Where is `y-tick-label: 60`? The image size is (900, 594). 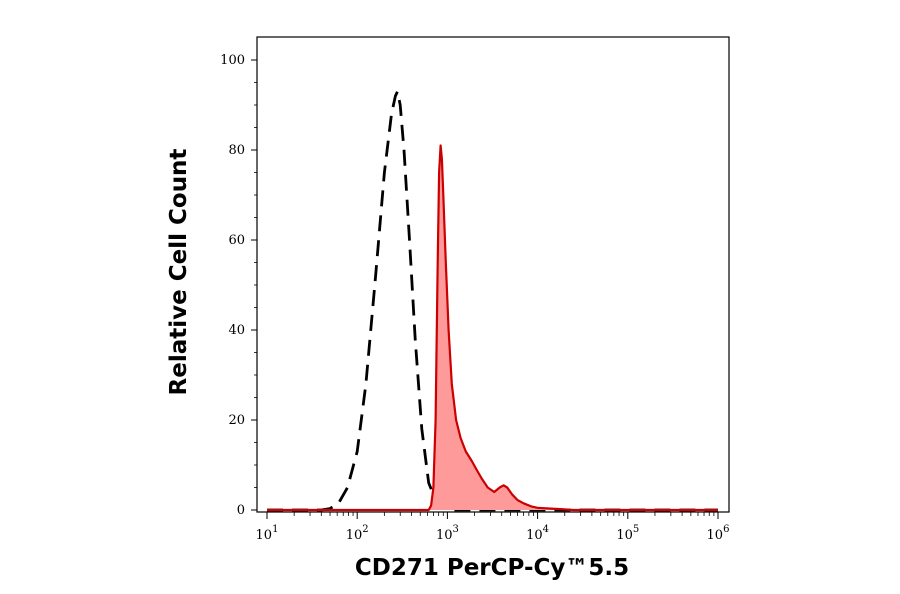
y-tick-label: 60 is located at coordinates (236, 240).